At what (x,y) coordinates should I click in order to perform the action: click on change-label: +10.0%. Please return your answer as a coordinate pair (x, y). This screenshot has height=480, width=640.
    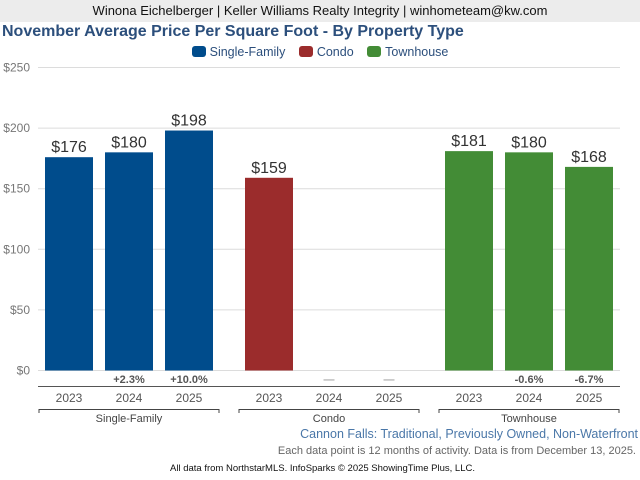
    Looking at the image, I should click on (189, 380).